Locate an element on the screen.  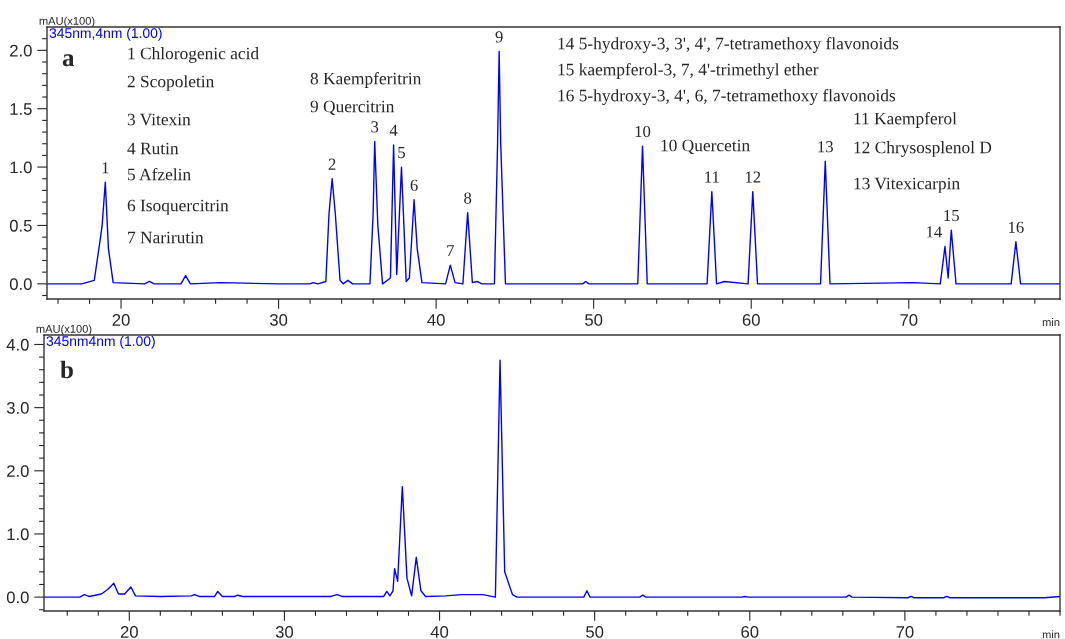
annotation: 1 is located at coordinates (105, 168).